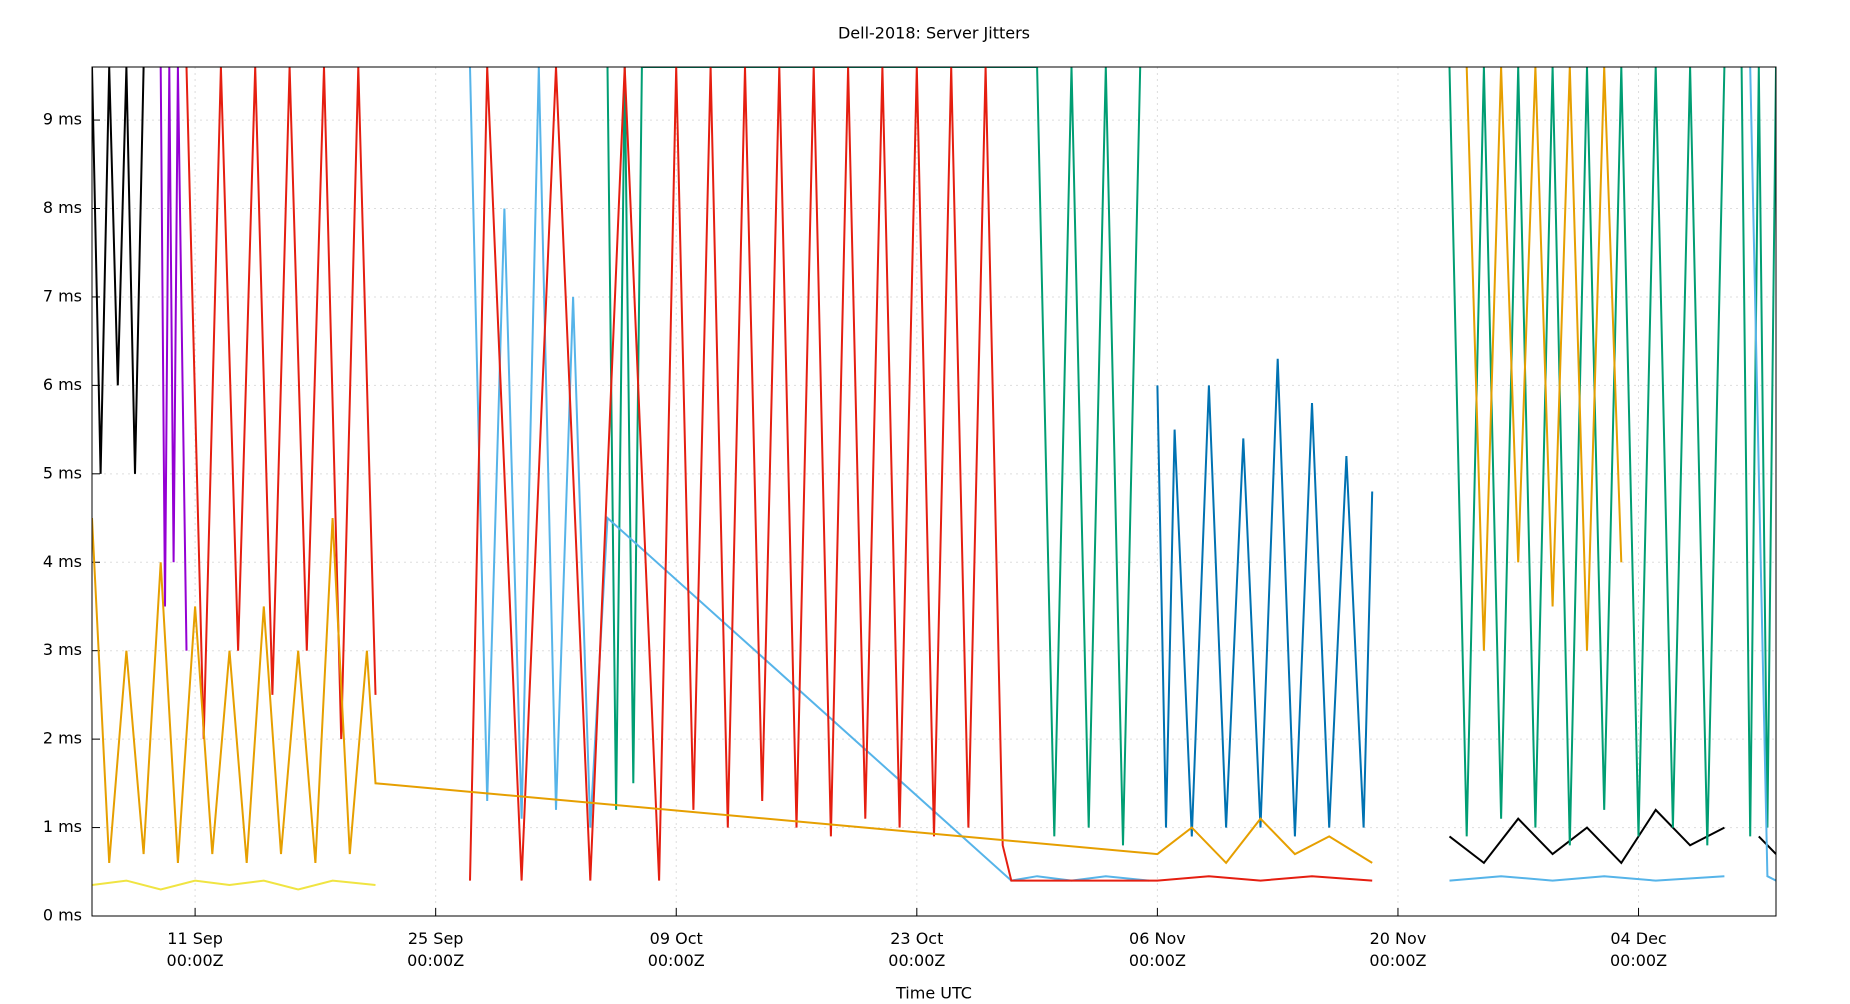 Image resolution: width=1850 pixels, height=1004 pixels. Describe the element at coordinates (436, 949) in the screenshot. I see `x-tick-label: 25 Sep 00:00Z` at that location.